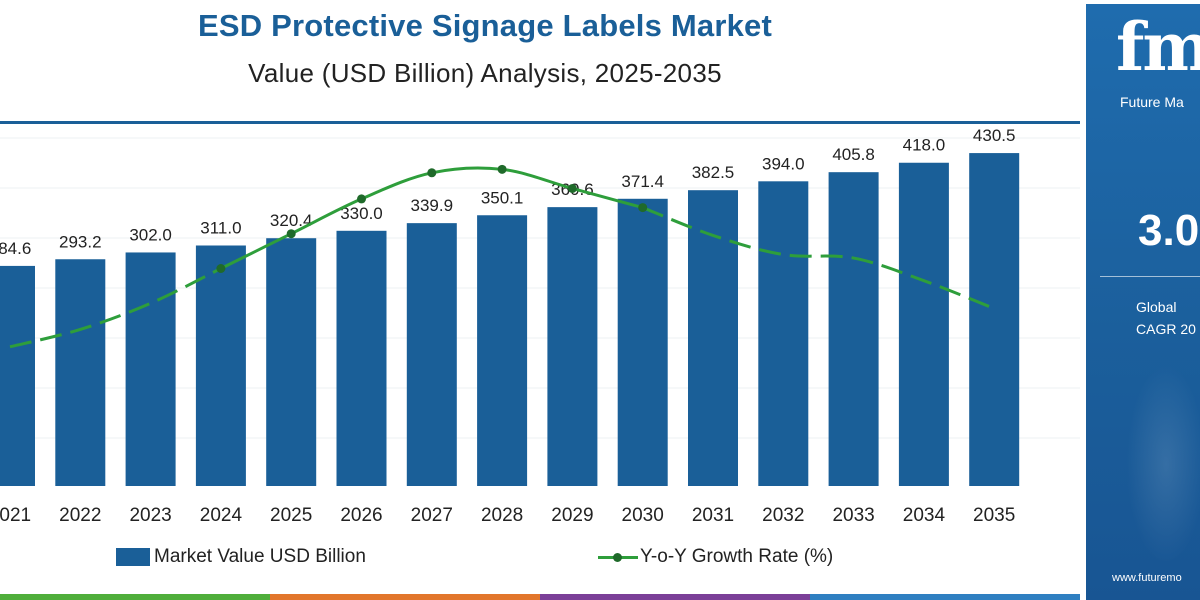  I want to click on cagr-label-line-2: CAGR 20, so click(1166, 329).